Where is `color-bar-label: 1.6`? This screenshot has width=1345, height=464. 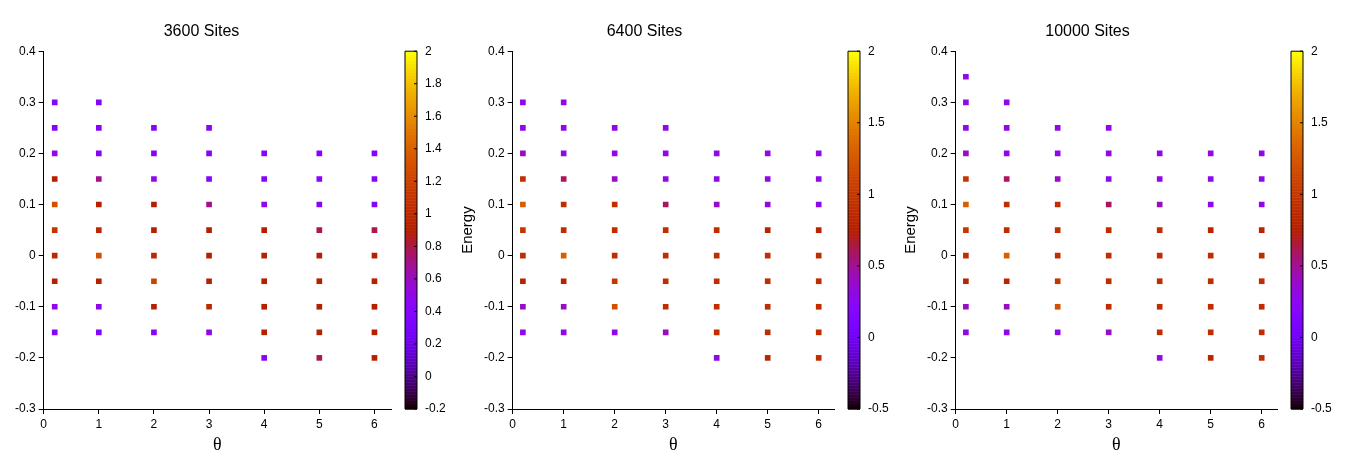
color-bar-label: 1.6 is located at coordinates (434, 115).